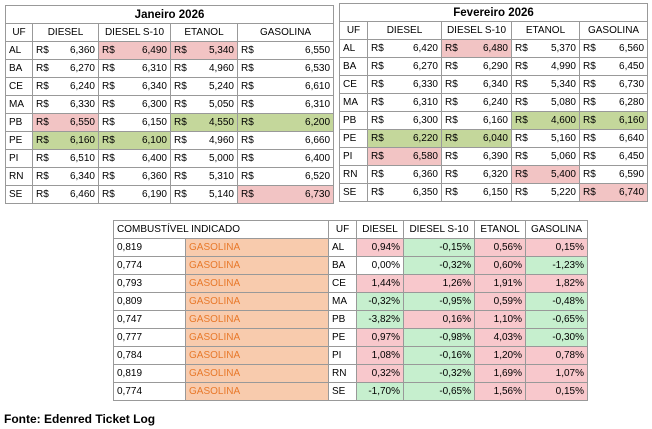  Describe the element at coordinates (476, 192) in the screenshot. I see `price-cell: R$ 6,150` at that location.